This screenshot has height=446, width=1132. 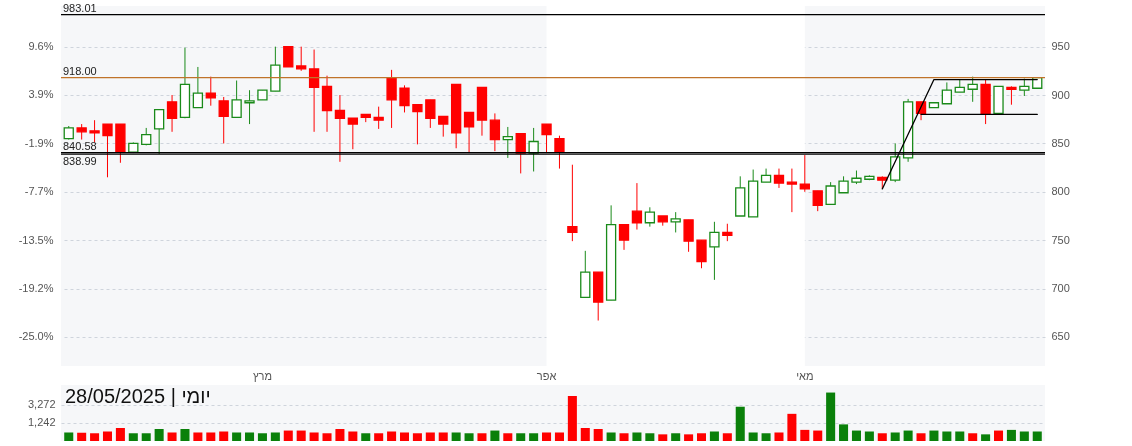 I want to click on y-tick-label: 750, so click(x=1060, y=239).